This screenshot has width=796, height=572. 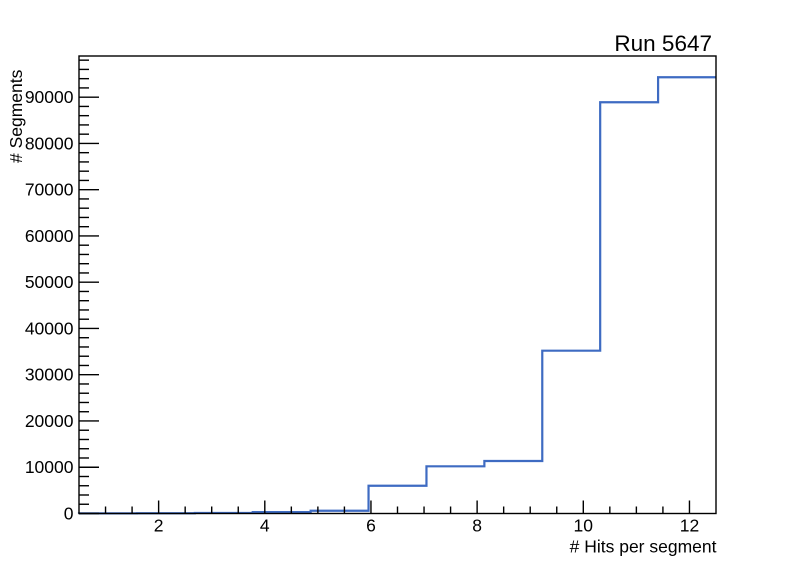 I want to click on y-axis-title: # Segments, so click(x=16, y=116).